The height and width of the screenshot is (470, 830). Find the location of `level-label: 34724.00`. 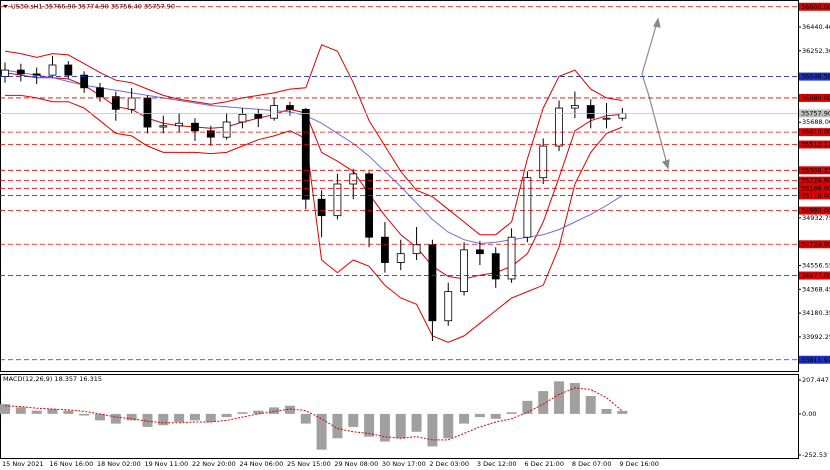

level-label: 34724.00 is located at coordinates (815, 244).